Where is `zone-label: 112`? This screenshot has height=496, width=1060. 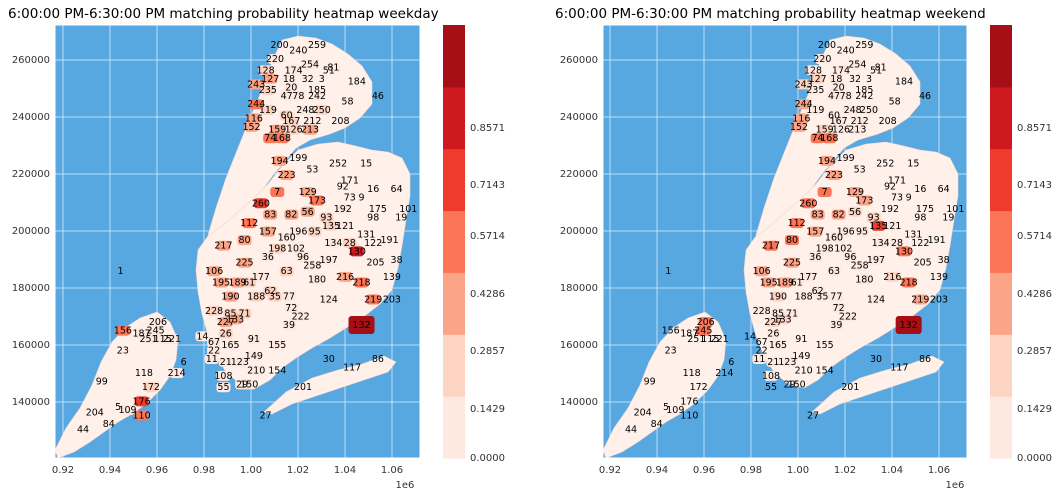 zone-label: 112 is located at coordinates (797, 223).